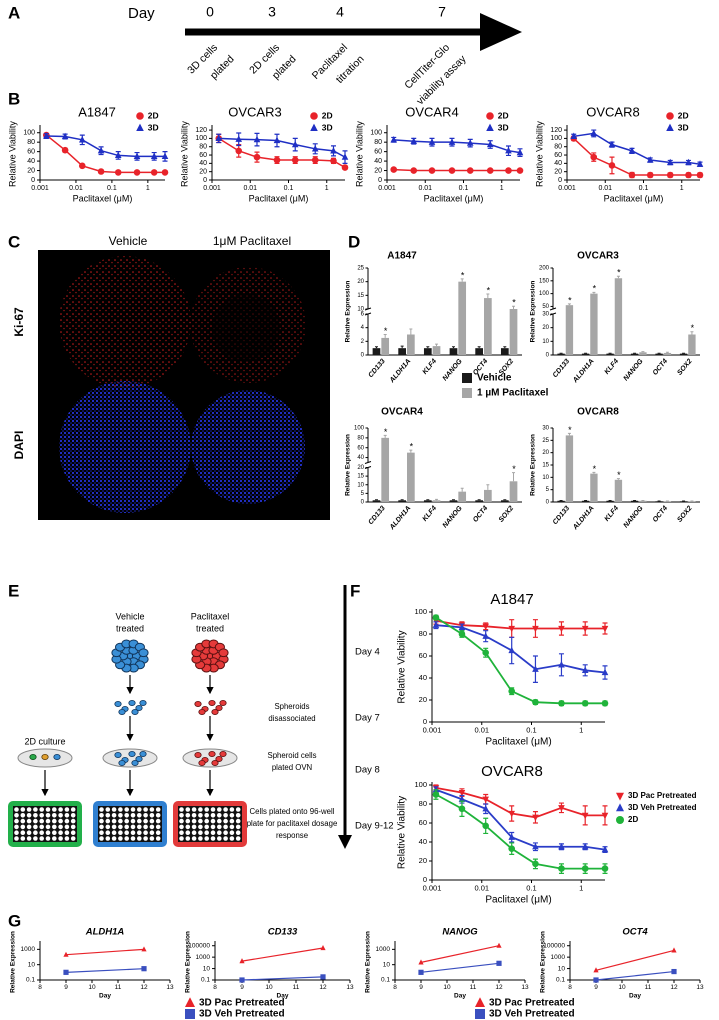 The image size is (719, 1020). Describe the element at coordinates (368, 962) in the screenshot. I see `y-axis-label: Relative Expression` at that location.